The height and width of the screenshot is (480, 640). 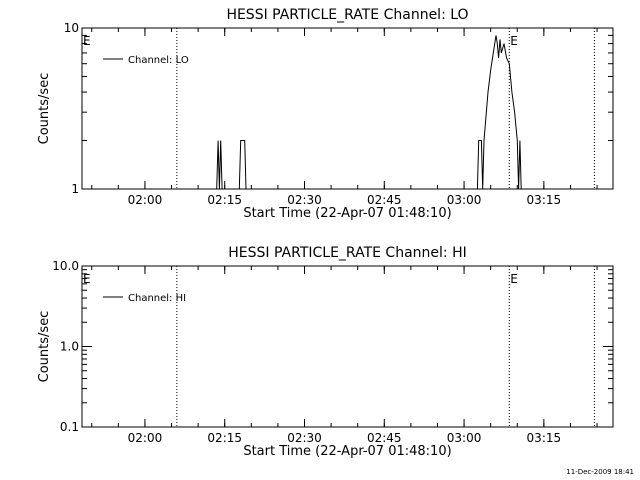 What do you see at coordinates (158, 60) in the screenshot?
I see `legend-label: Channel: LO` at bounding box center [158, 60].